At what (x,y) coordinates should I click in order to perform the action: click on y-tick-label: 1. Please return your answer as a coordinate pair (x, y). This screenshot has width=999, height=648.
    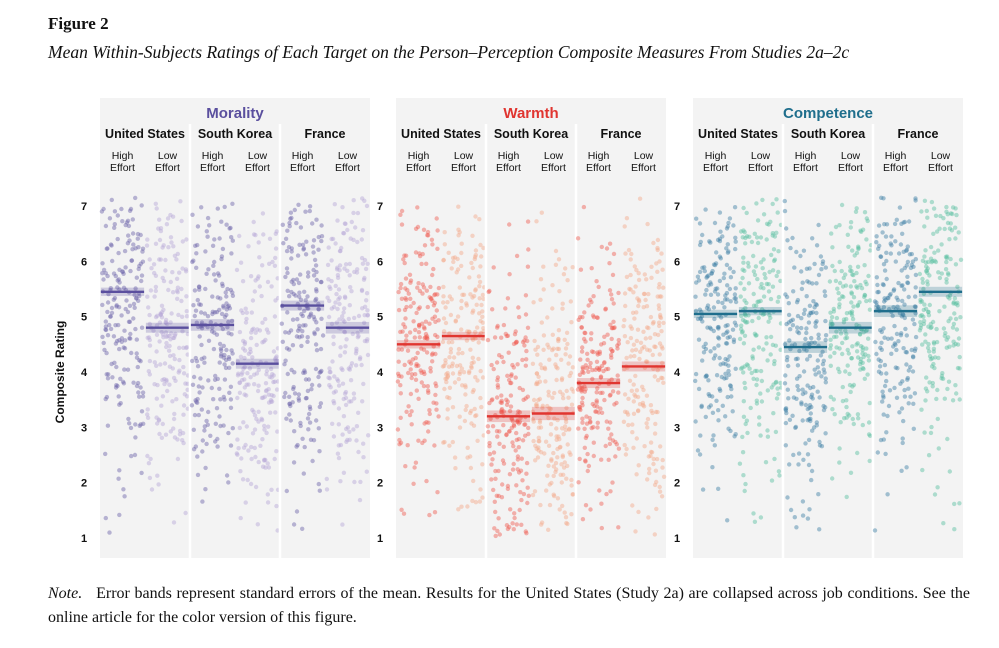
    Looking at the image, I should click on (84, 539).